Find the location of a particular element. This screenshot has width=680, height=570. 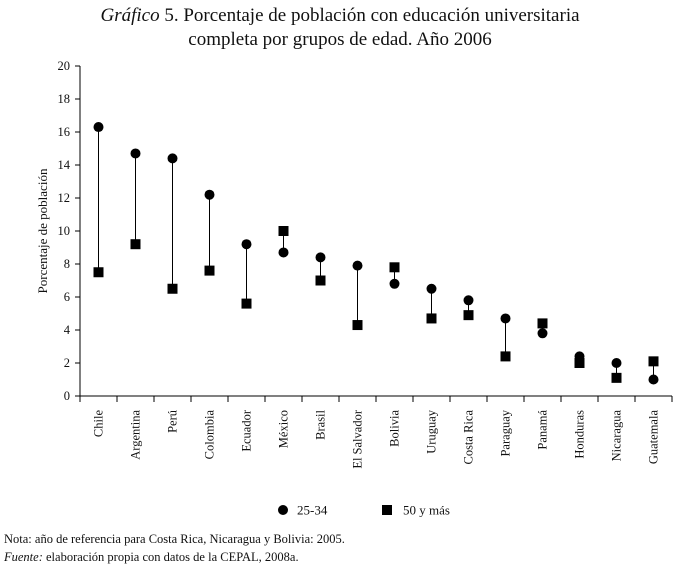

category-label: Paraguay is located at coordinates (506, 432).